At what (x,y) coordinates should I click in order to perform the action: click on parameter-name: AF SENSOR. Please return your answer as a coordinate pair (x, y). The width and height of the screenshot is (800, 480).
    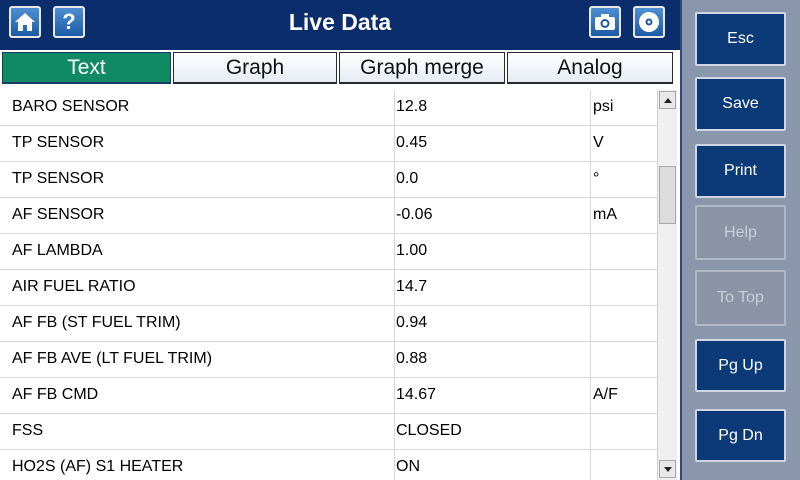
    Looking at the image, I should click on (58, 214).